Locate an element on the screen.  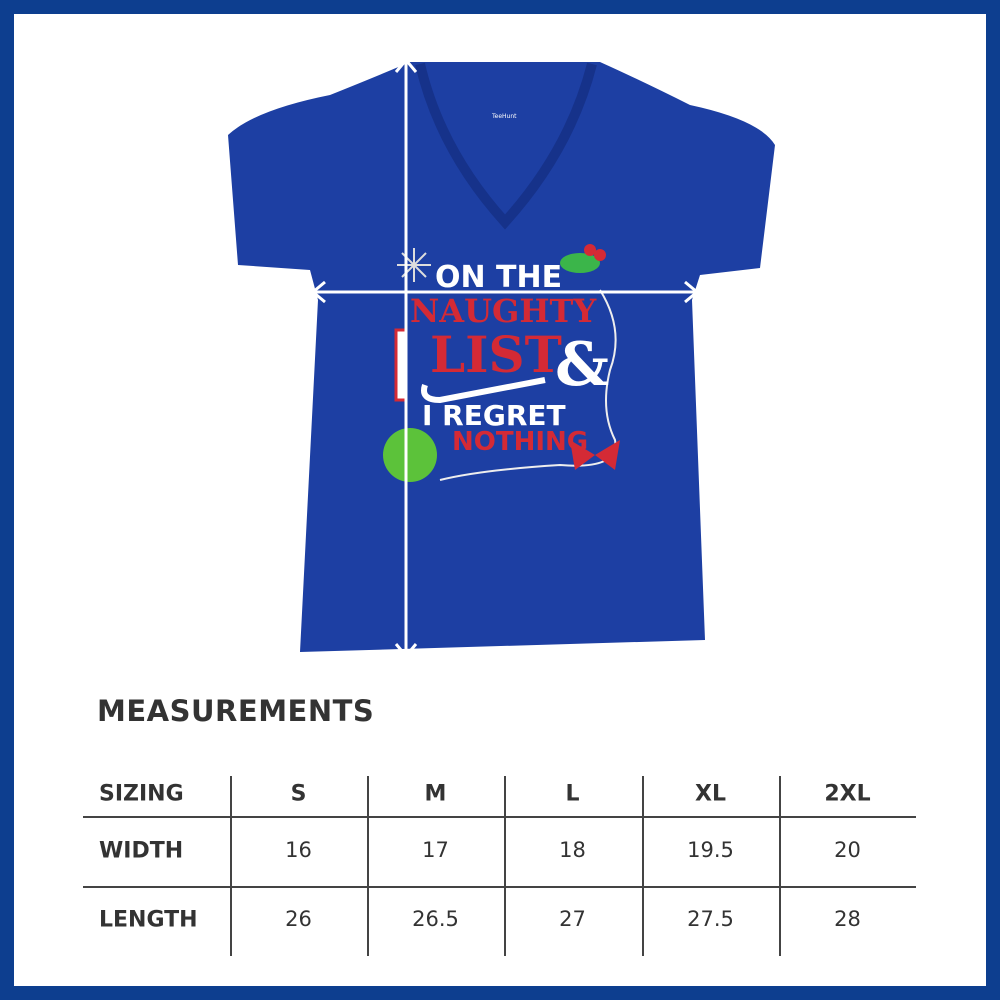
label-brand: TeeHunt is located at coordinates (504, 116).